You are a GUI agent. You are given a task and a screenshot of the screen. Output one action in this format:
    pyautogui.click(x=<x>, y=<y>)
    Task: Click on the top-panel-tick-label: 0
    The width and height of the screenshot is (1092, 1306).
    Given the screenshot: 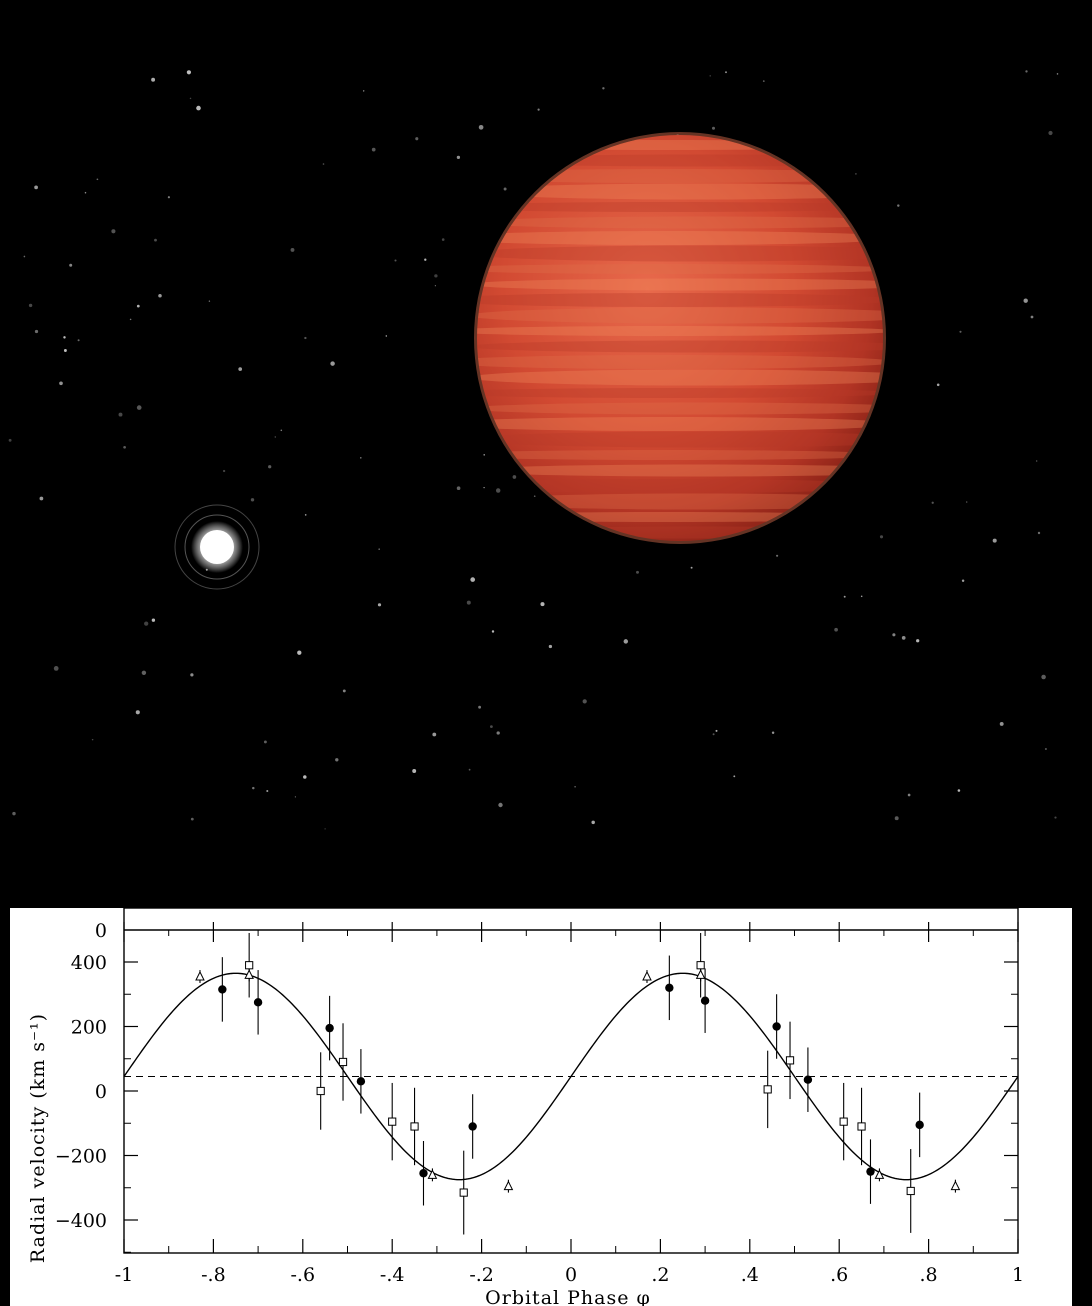 What is the action you would take?
    pyautogui.click(x=101, y=931)
    